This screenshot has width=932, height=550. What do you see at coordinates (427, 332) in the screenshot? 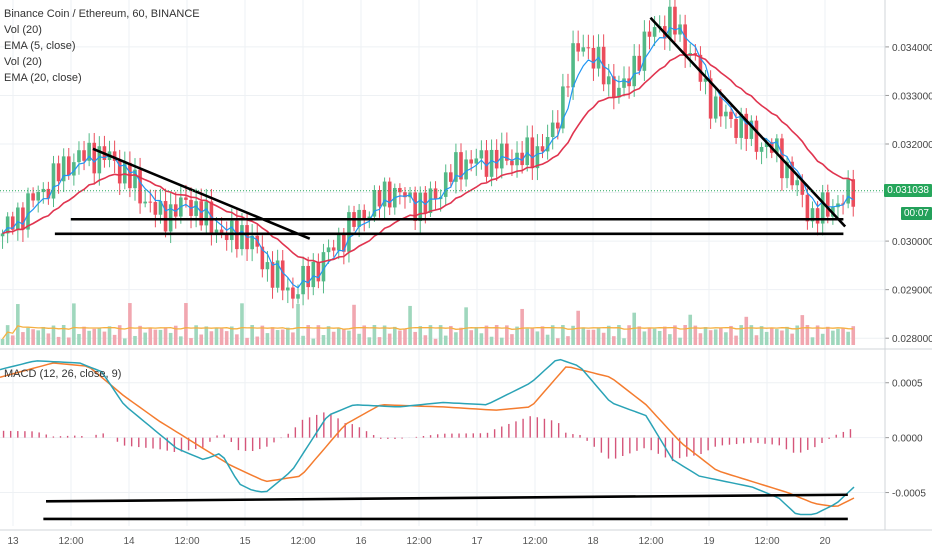
I see `volume-ma-line` at bounding box center [427, 332].